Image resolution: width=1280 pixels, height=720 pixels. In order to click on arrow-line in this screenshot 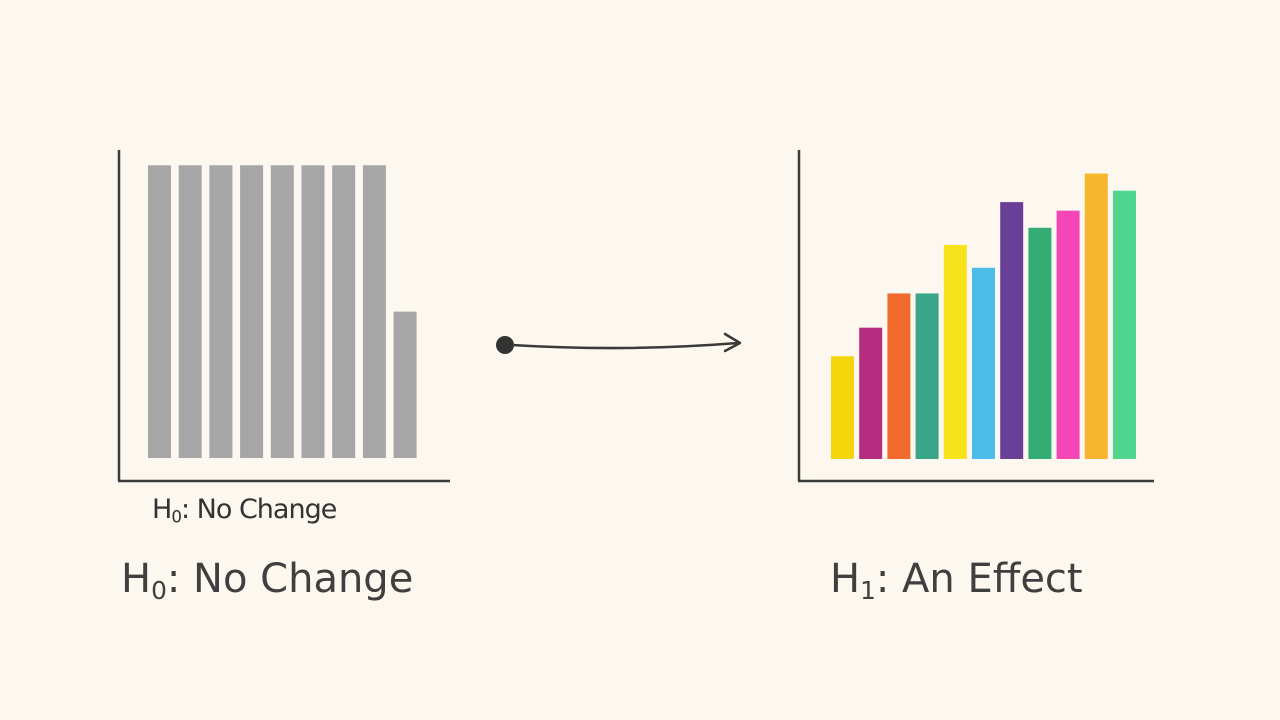, I will do `click(625, 345)`.